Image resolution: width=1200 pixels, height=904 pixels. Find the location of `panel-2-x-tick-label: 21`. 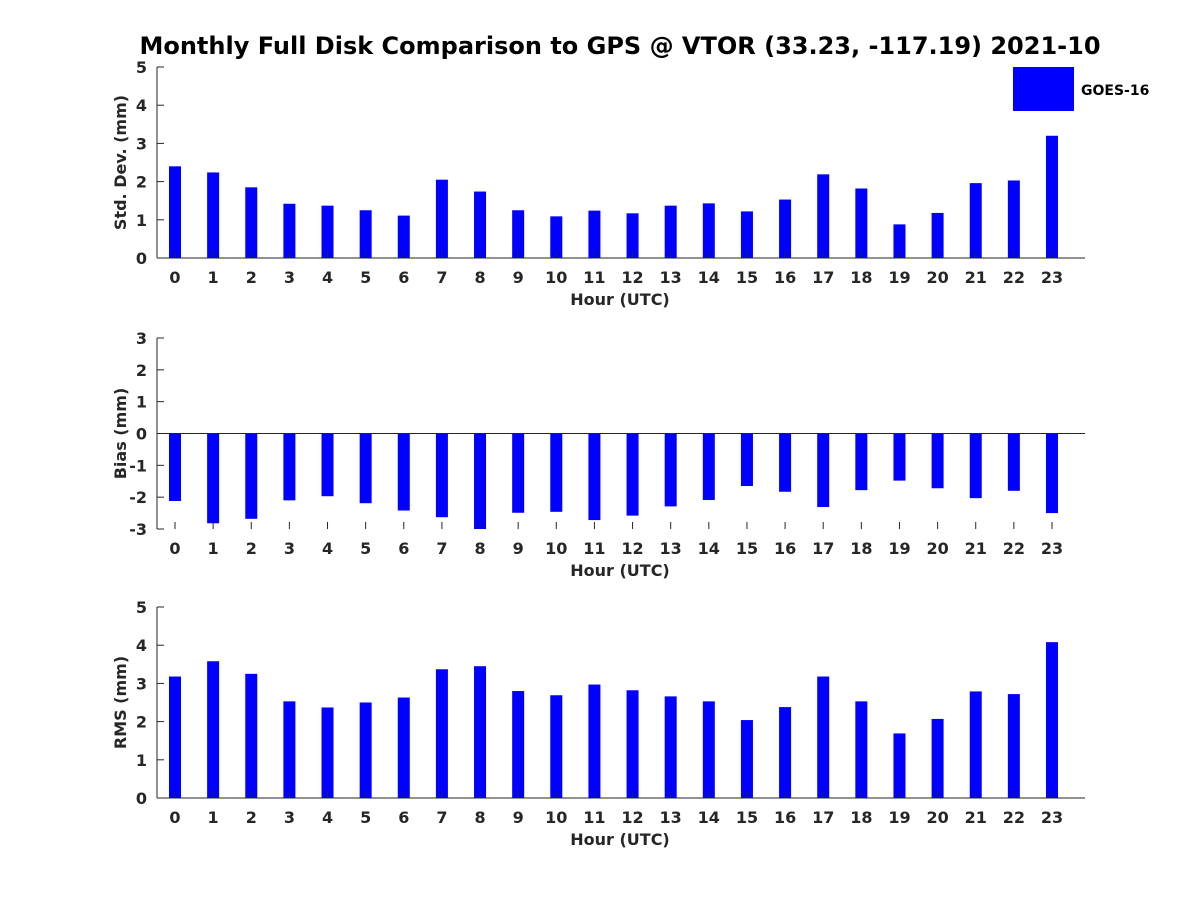

panel-2-x-tick-label: 21 is located at coordinates (976, 548).